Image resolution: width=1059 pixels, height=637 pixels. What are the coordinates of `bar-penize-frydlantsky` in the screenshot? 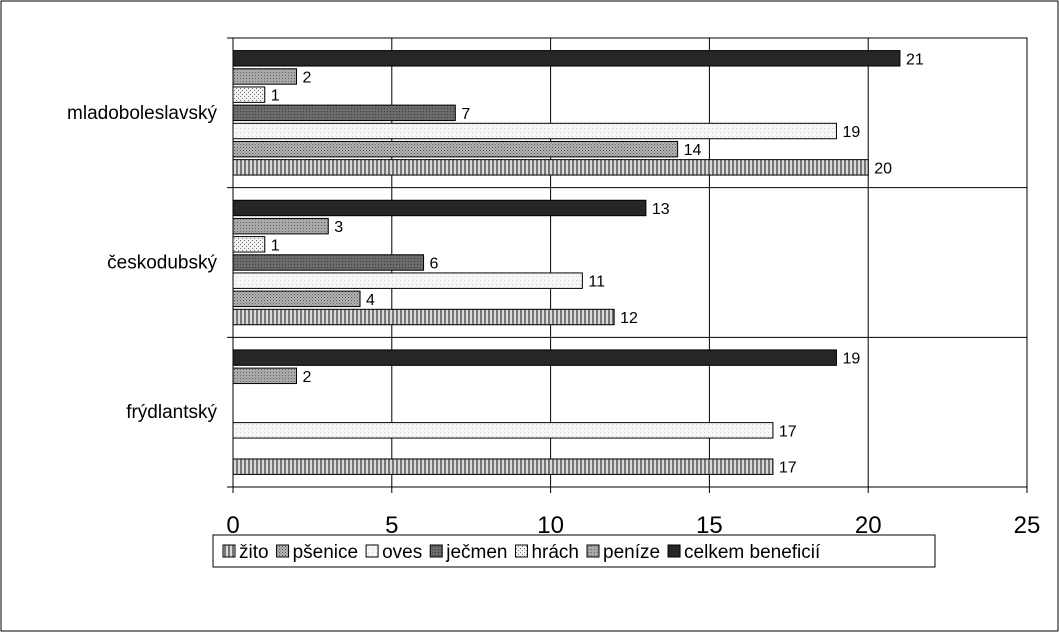 It's located at (265, 376).